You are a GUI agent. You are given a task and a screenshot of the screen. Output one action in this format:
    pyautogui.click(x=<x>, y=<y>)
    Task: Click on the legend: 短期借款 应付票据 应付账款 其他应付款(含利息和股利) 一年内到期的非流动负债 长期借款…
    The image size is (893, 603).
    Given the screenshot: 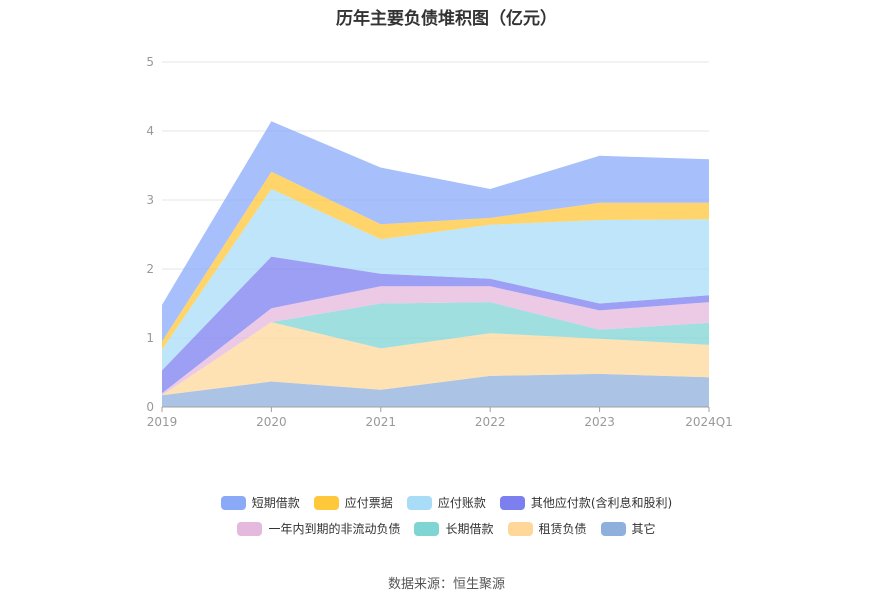 What is the action you would take?
    pyautogui.click(x=446, y=520)
    